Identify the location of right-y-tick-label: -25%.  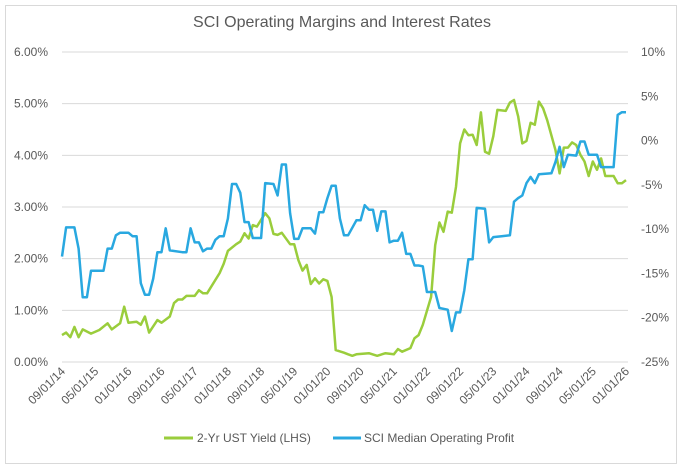
(655, 362).